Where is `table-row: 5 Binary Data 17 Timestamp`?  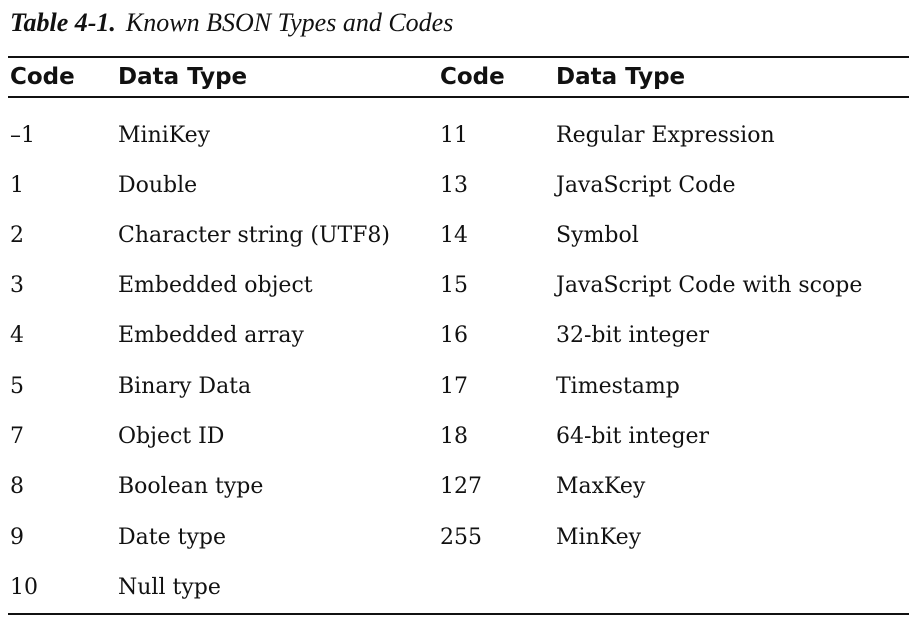 table-row: 5 Binary Data 17 Timestamp is located at coordinates (462, 387).